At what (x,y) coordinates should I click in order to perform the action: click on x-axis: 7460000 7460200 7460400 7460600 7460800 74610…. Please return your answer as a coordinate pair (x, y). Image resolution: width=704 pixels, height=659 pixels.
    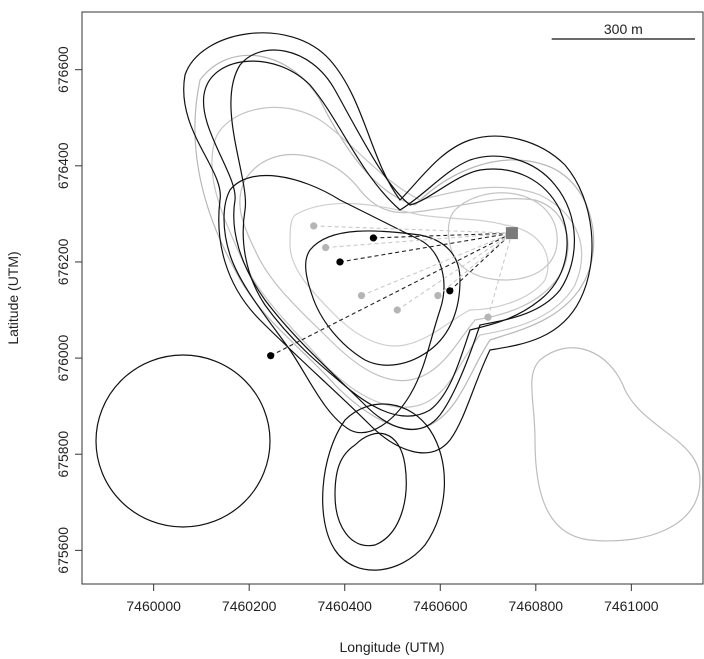
    Looking at the image, I should click on (392, 599).